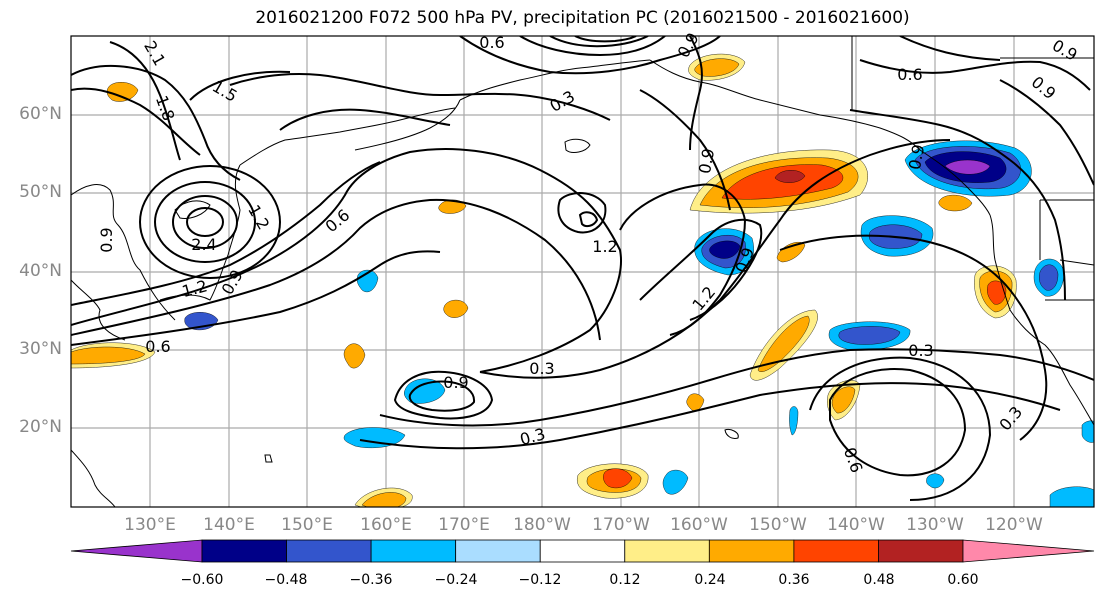 The width and height of the screenshot is (1105, 601). Describe the element at coordinates (935, 525) in the screenshot. I see `longitude-label: 130°W` at that location.